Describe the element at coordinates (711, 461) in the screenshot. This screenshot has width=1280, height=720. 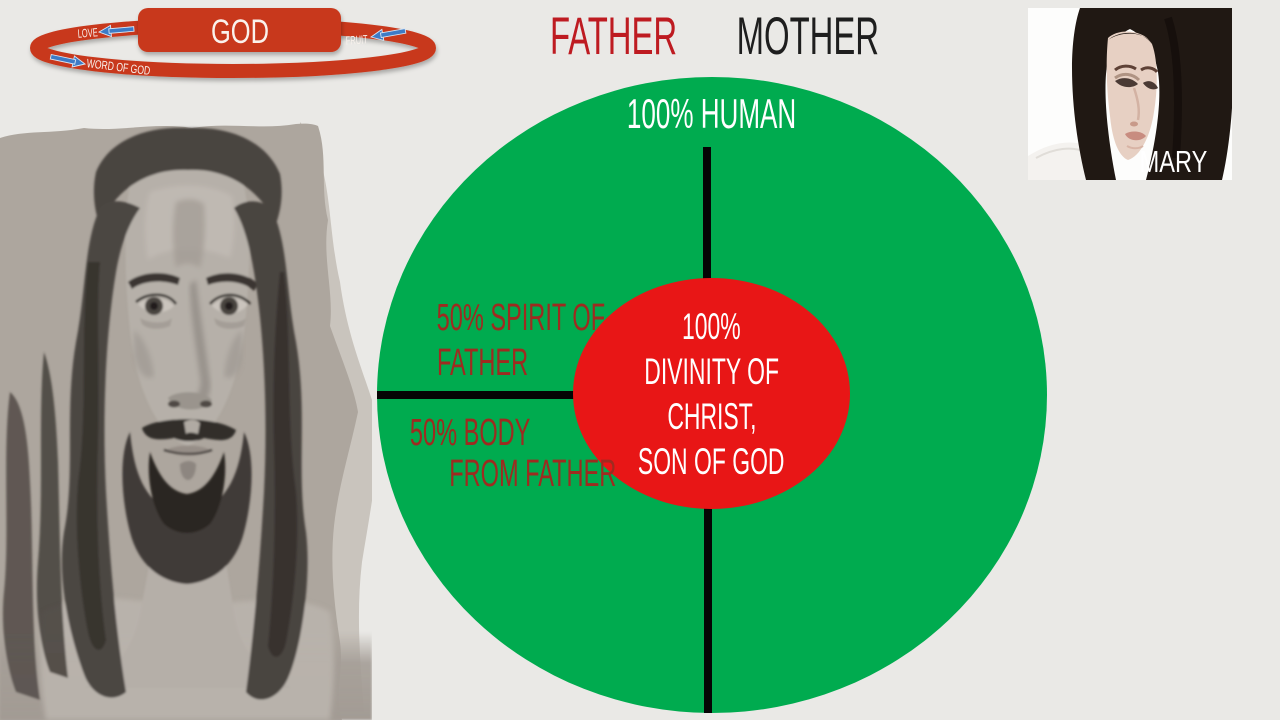
I see `divinity-line: SON OF GOD` at that location.